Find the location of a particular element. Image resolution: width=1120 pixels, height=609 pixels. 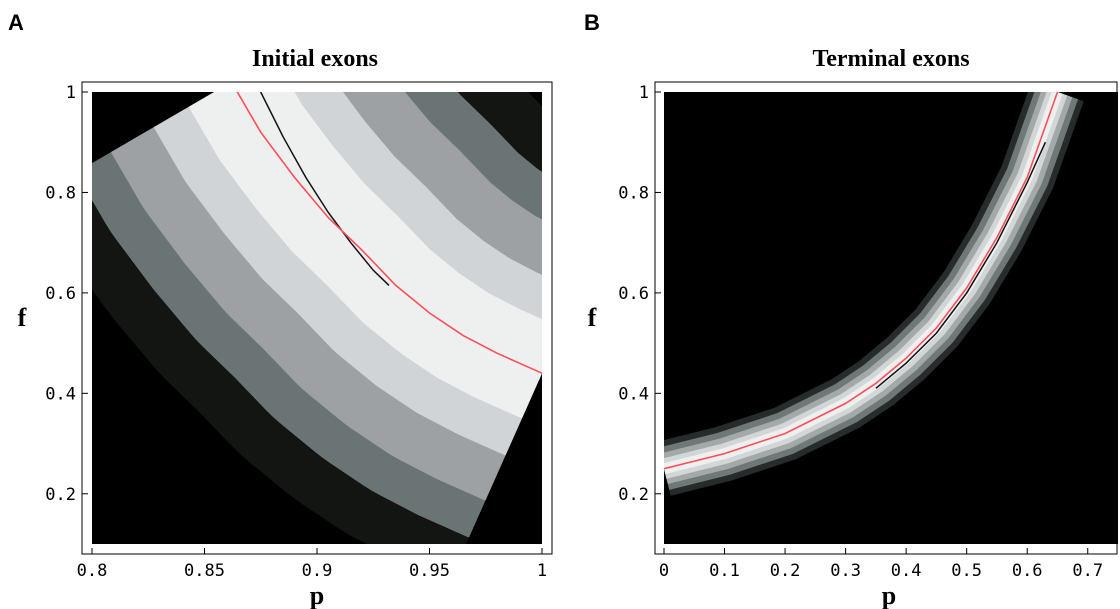

x-tick-label: 1 is located at coordinates (542, 571).